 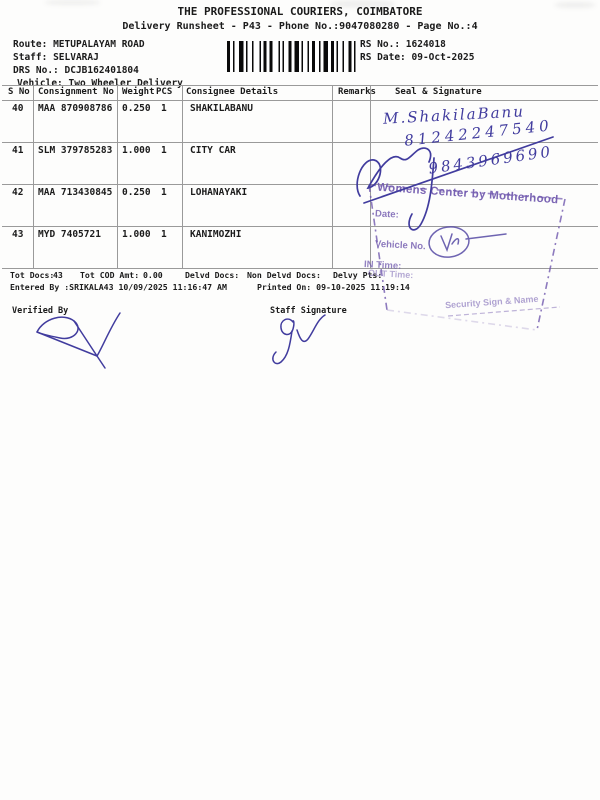 I want to click on staff-signature-label: Staff Signature, so click(x=308, y=311).